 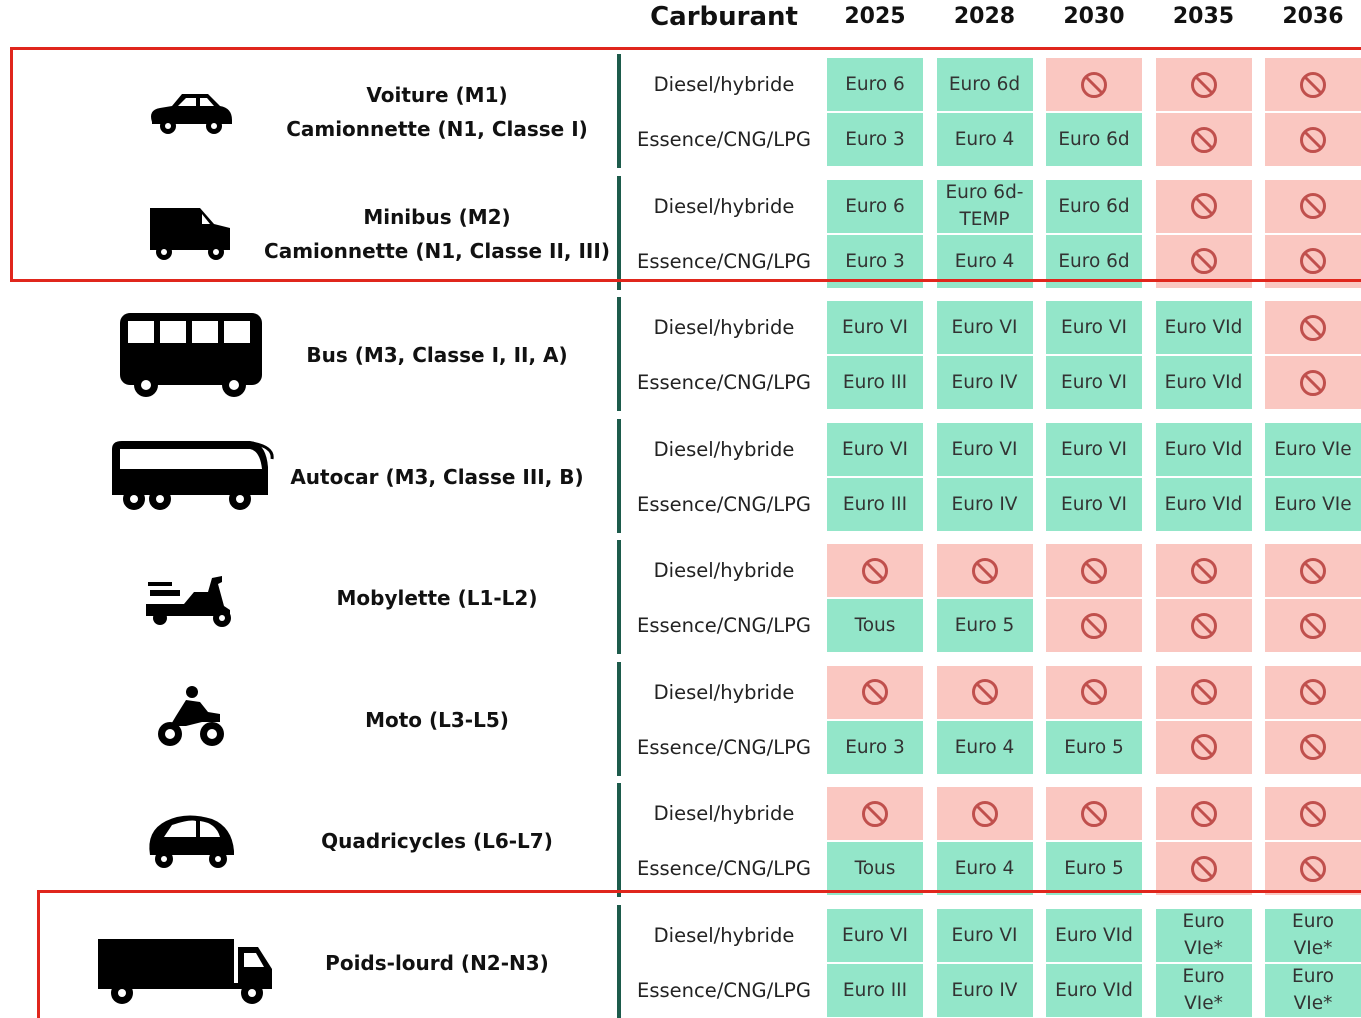 I want to click on vehicle-label: Minibus (M2), so click(x=437, y=216).